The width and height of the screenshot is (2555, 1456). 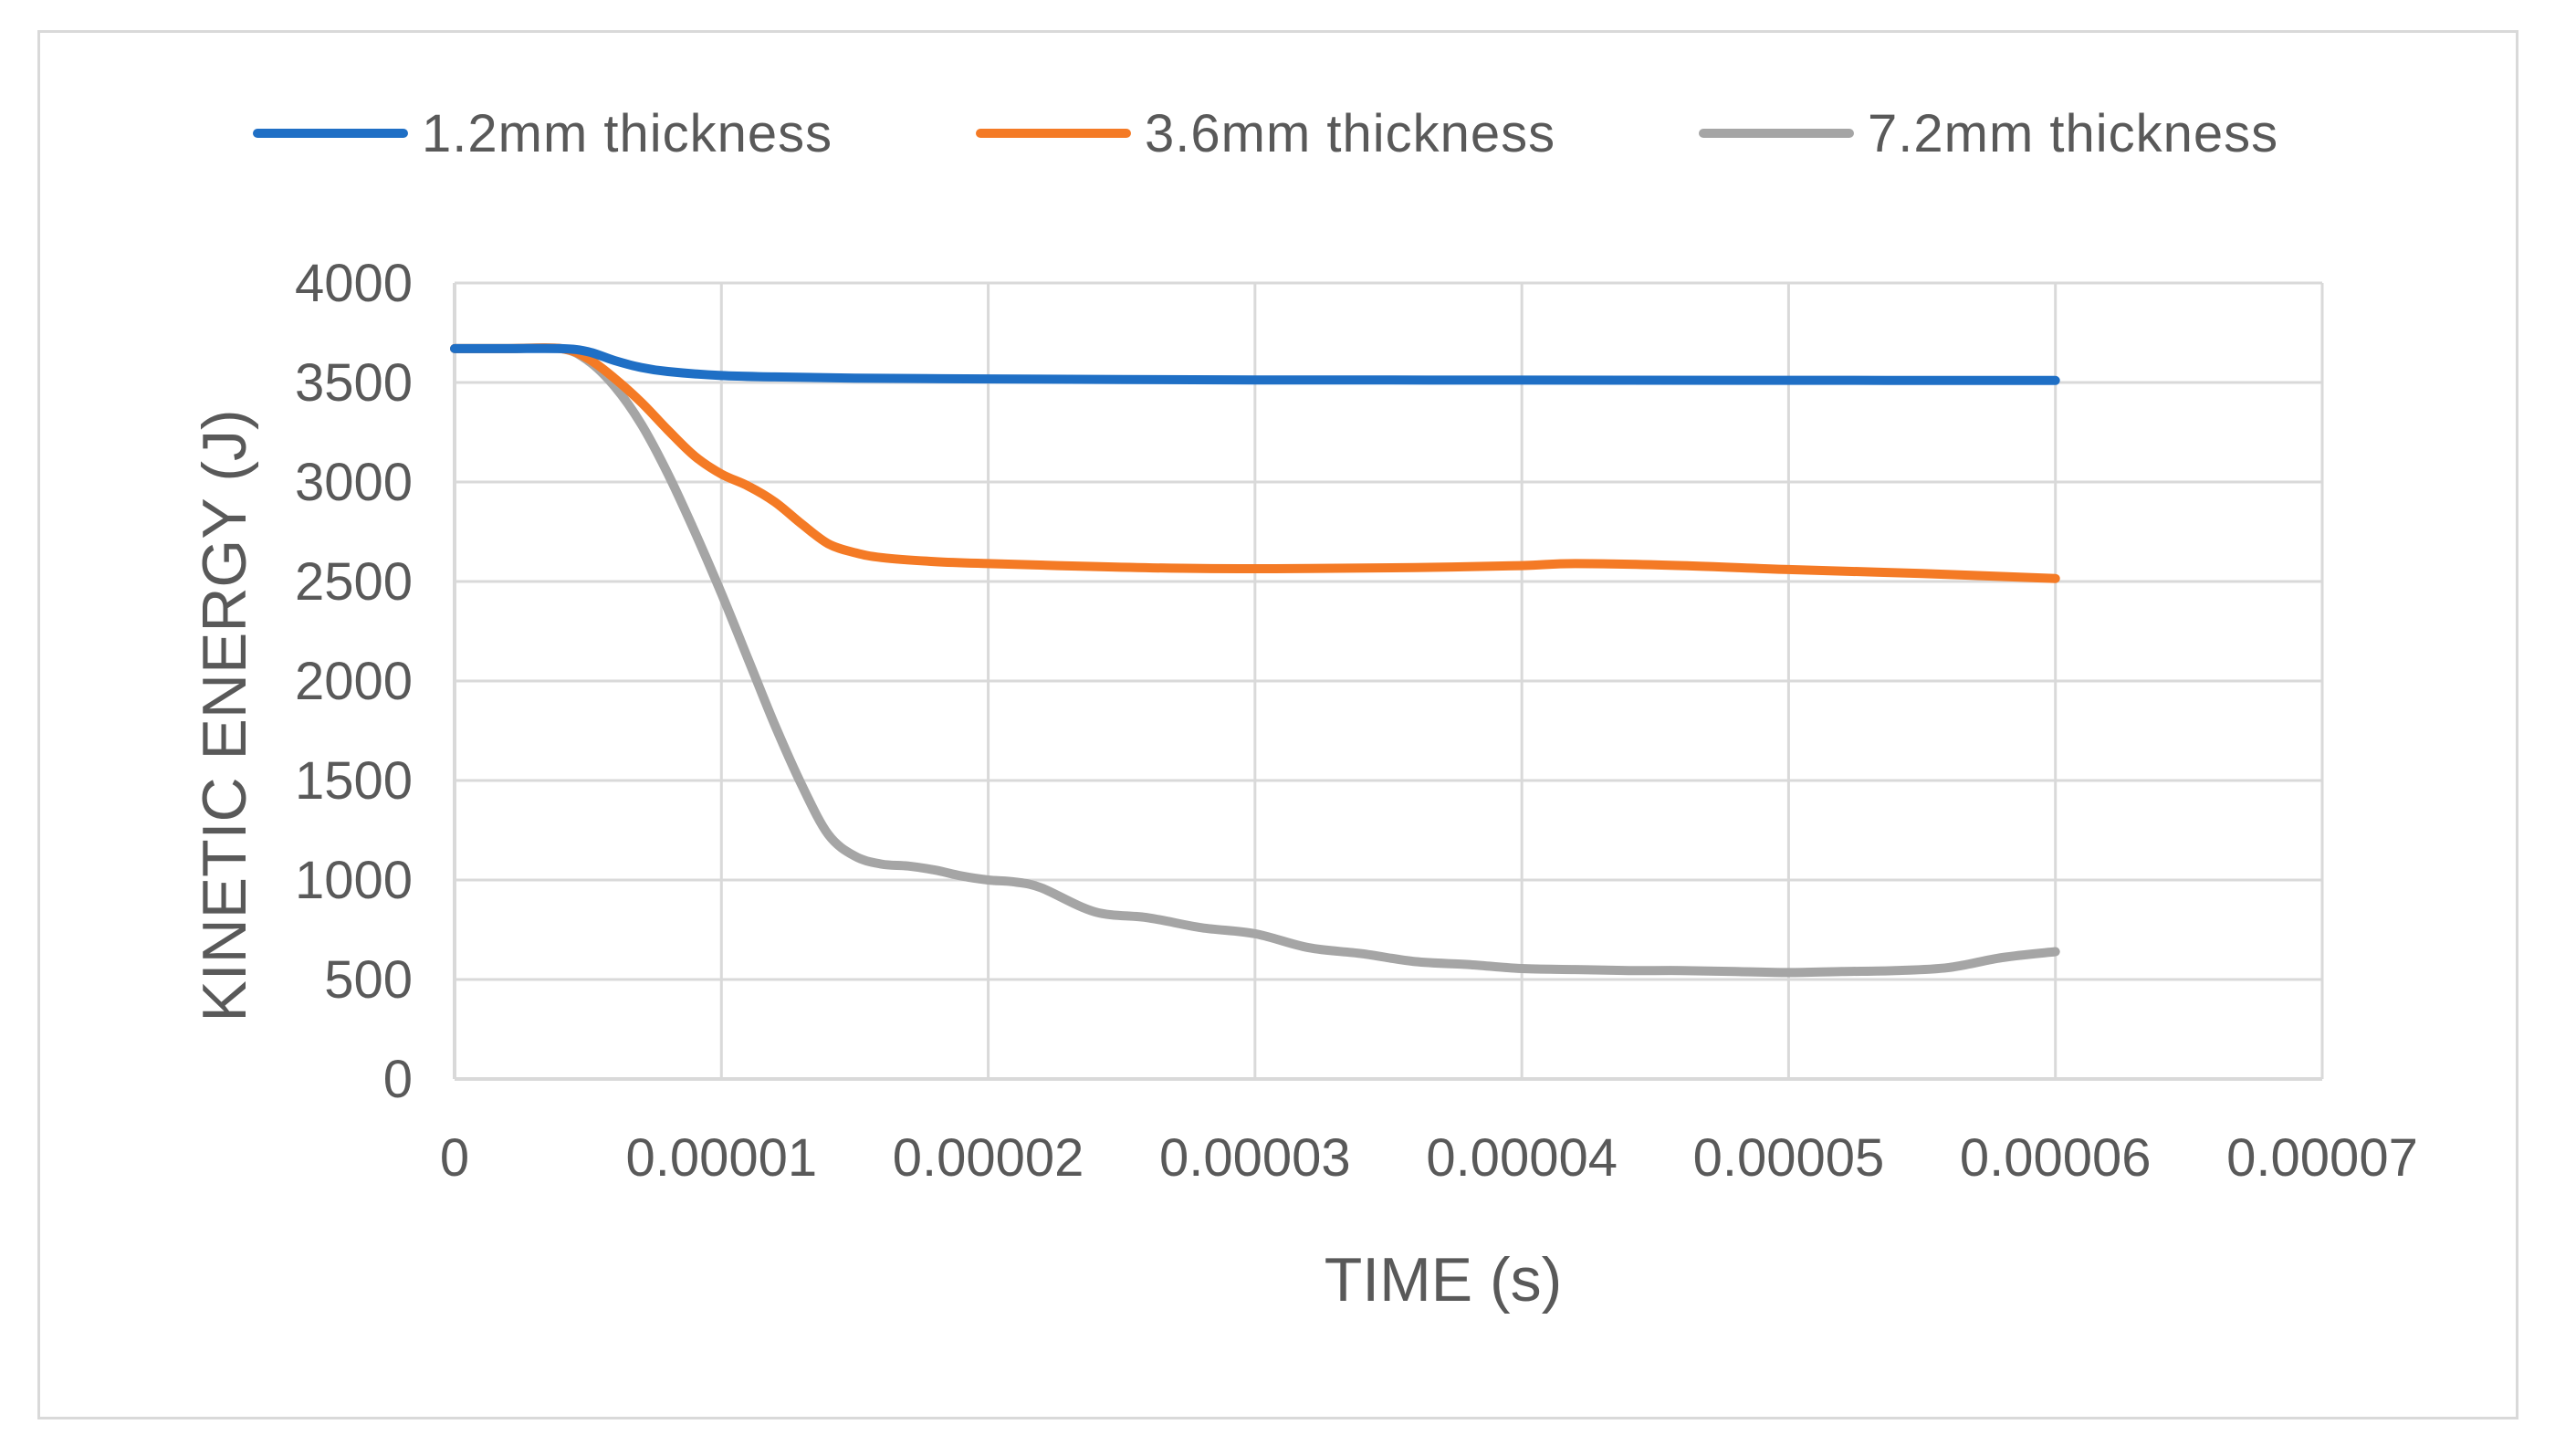 I want to click on y-tick-label-500: 500, so click(x=369, y=980).